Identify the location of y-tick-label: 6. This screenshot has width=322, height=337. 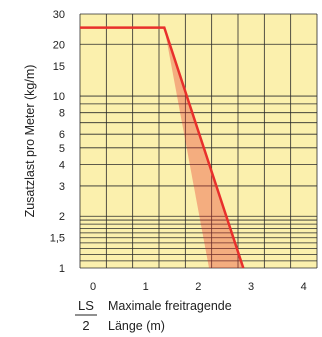
(62, 135).